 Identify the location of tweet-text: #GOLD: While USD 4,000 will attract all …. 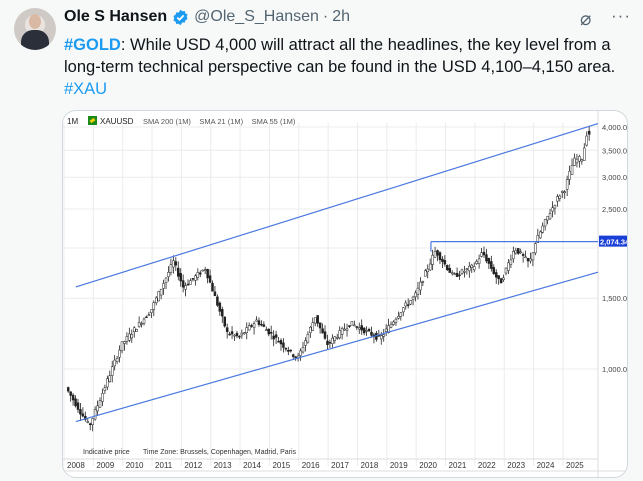
(349, 67).